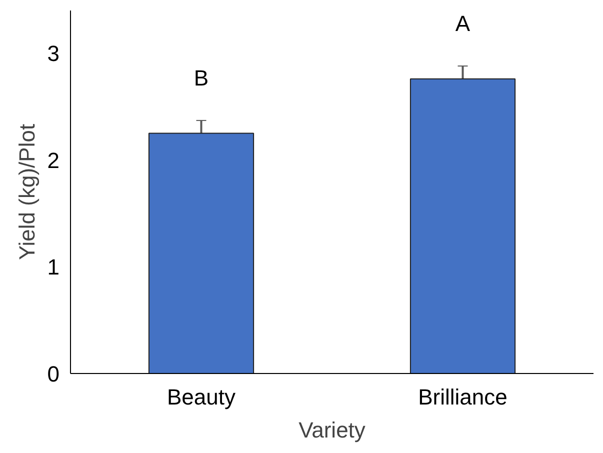 The image size is (603, 453). Describe the element at coordinates (53, 53) in the screenshot. I see `y-tick-label: 3` at that location.